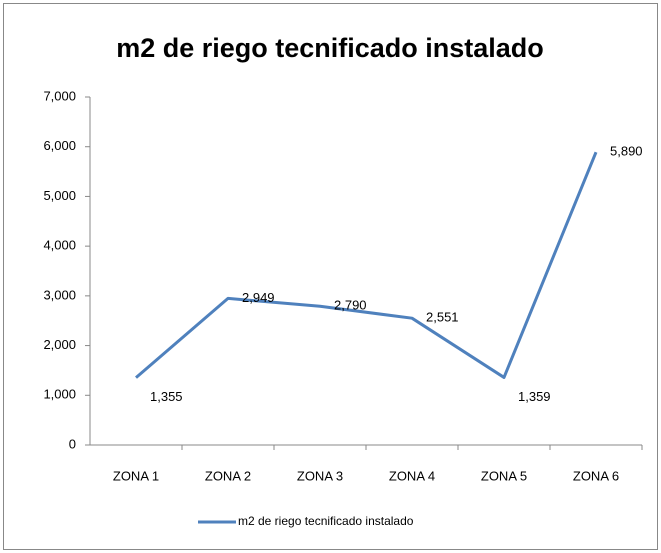 Image resolution: width=661 pixels, height=553 pixels. What do you see at coordinates (442, 317) in the screenshot?
I see `data-label: 2,551` at bounding box center [442, 317].